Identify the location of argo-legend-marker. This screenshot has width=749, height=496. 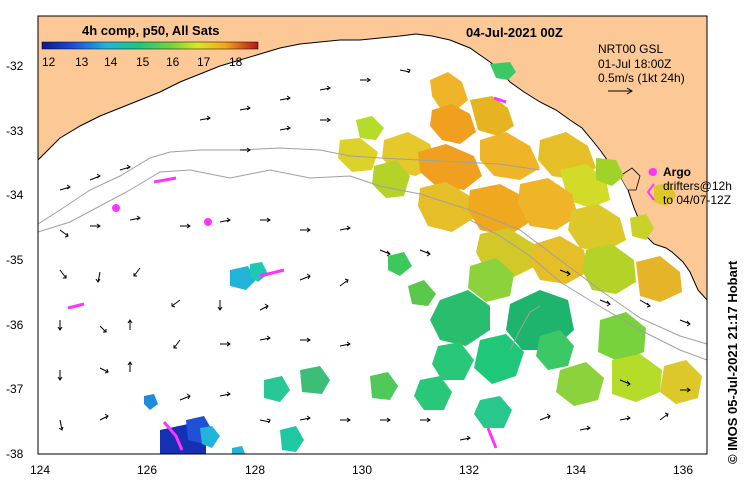
(652, 172).